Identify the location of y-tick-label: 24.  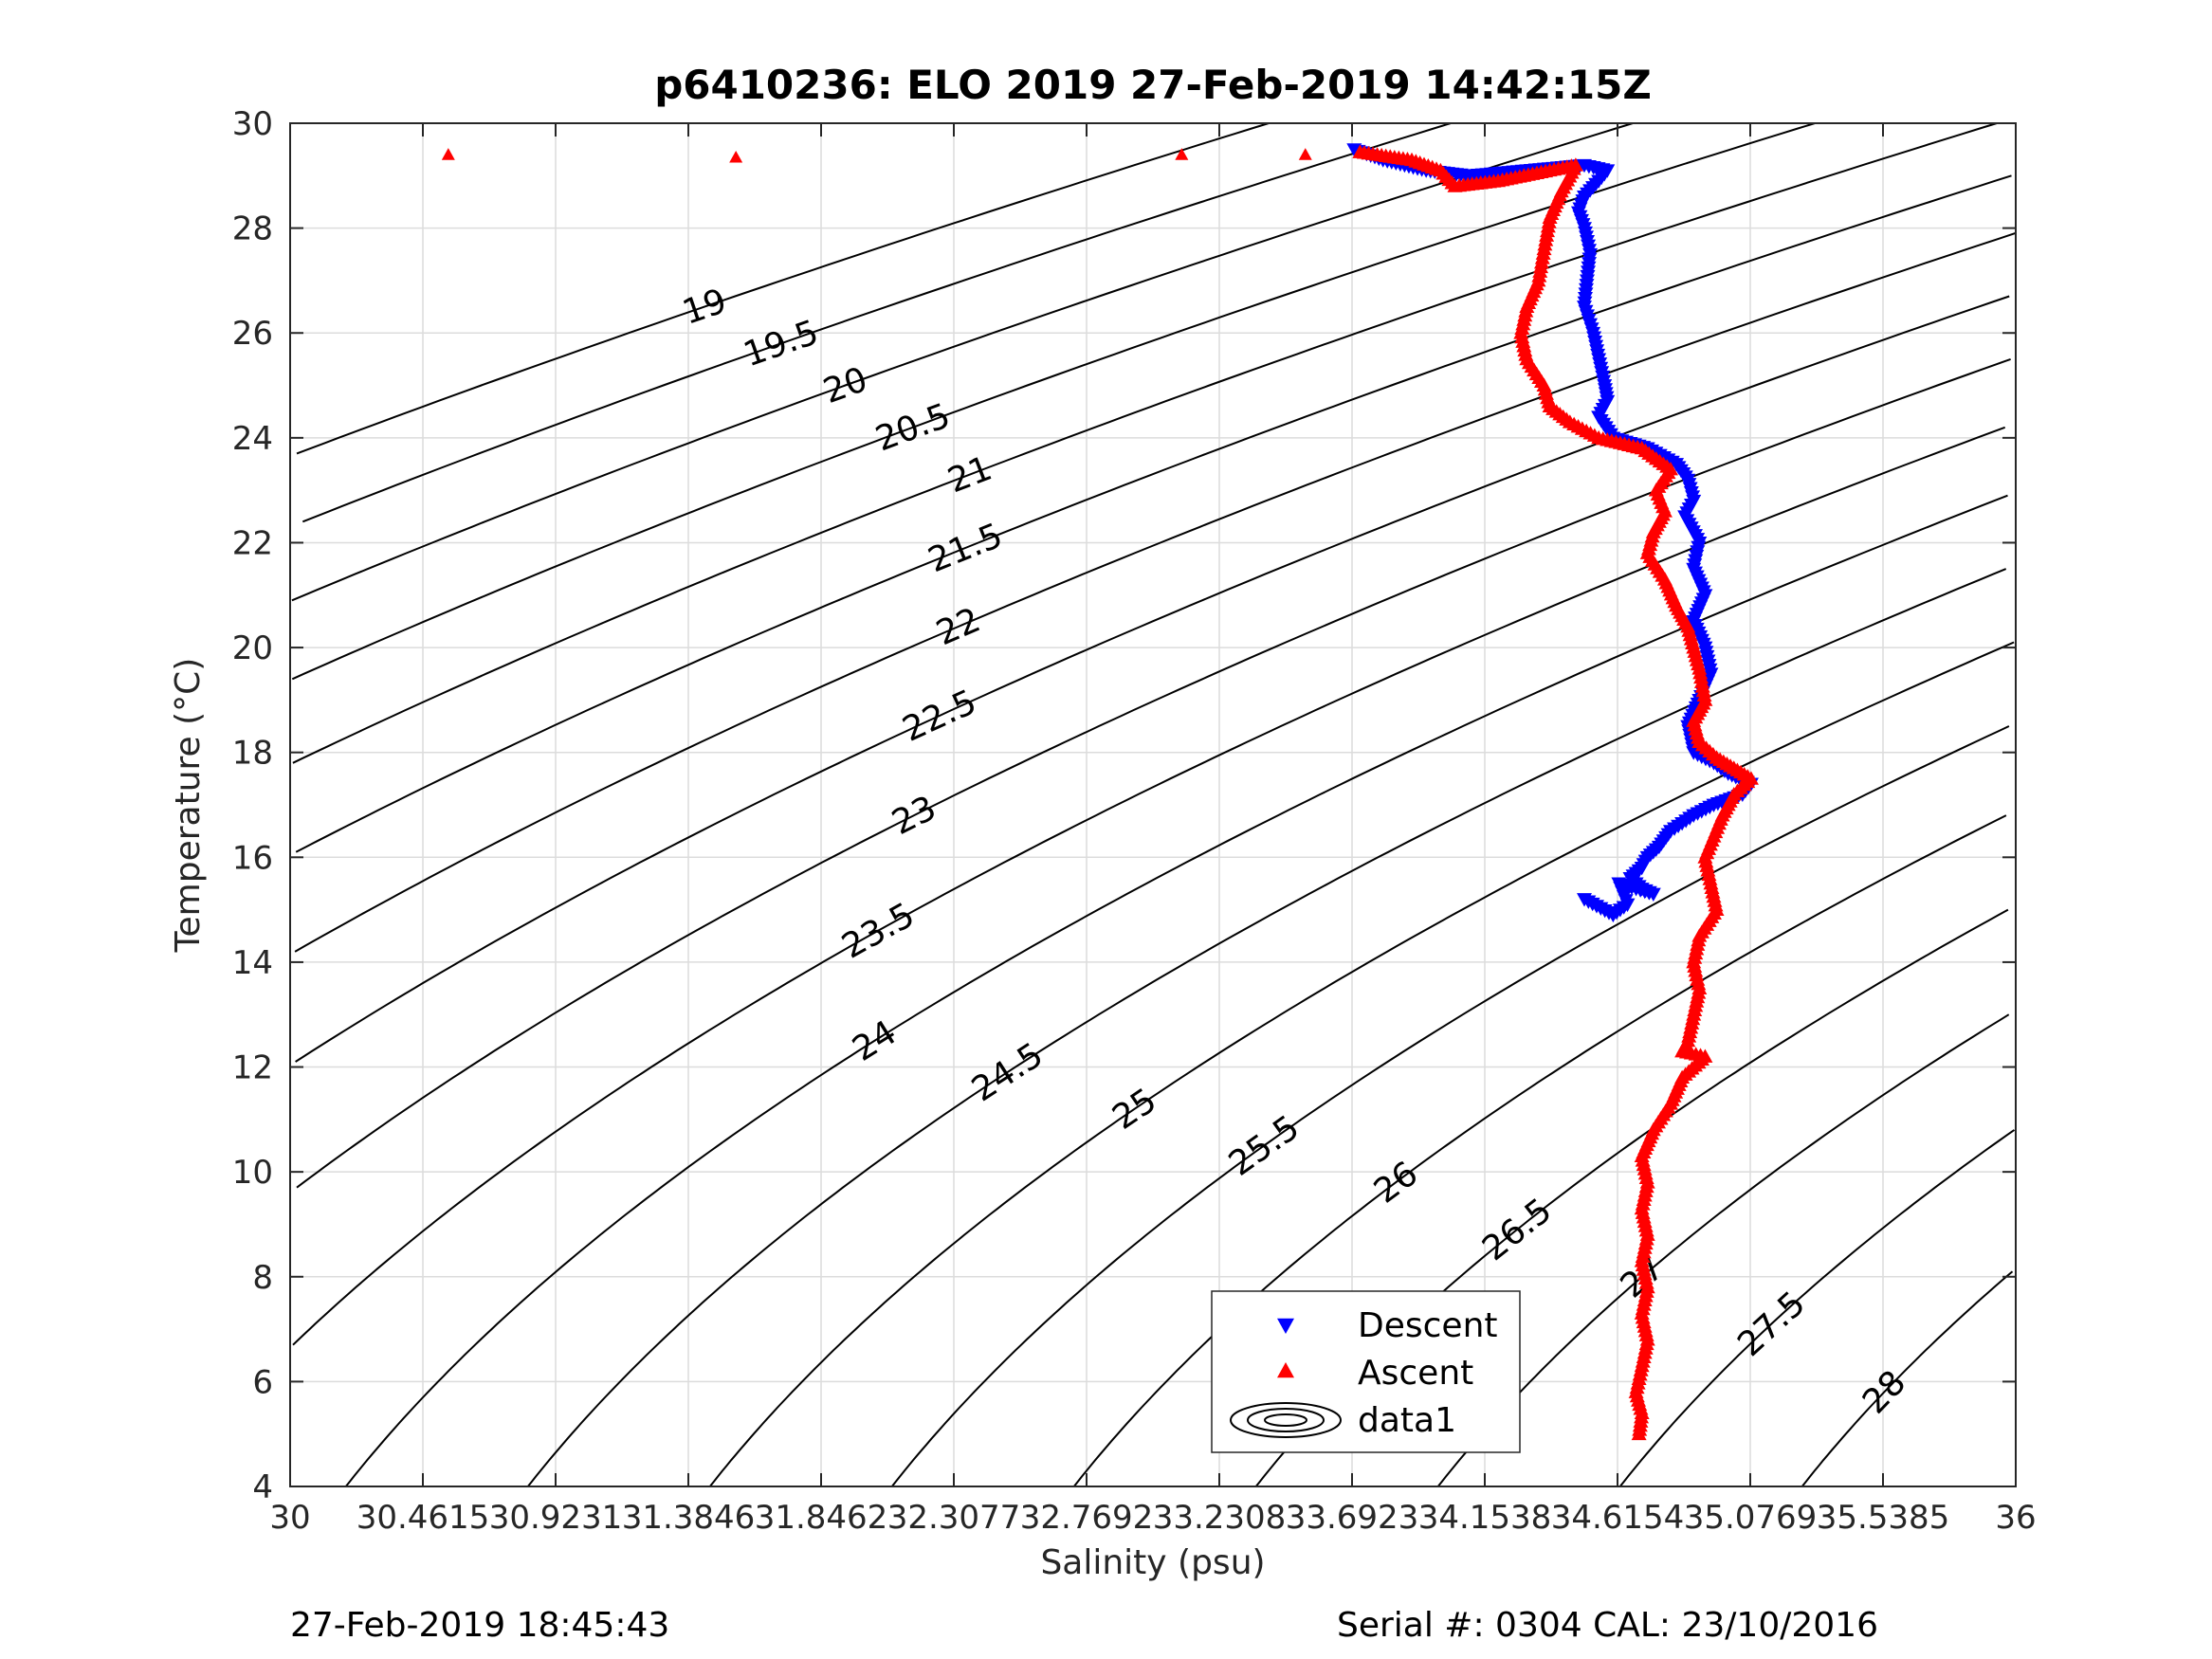
(252, 439).